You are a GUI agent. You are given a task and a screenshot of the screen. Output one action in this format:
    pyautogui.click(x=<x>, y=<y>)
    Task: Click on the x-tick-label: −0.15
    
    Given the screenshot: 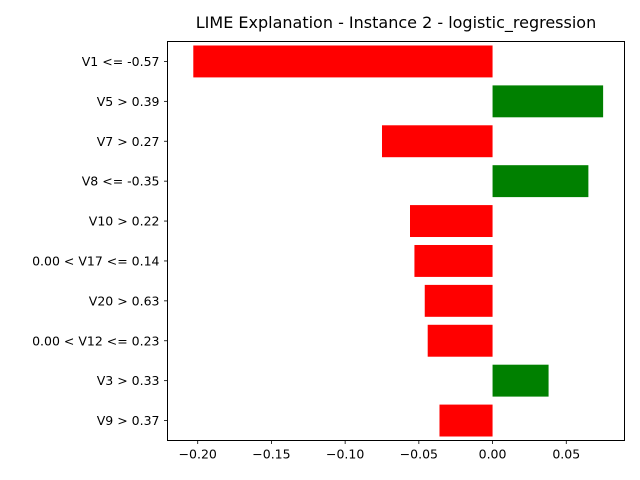 What is the action you would take?
    pyautogui.click(x=271, y=454)
    